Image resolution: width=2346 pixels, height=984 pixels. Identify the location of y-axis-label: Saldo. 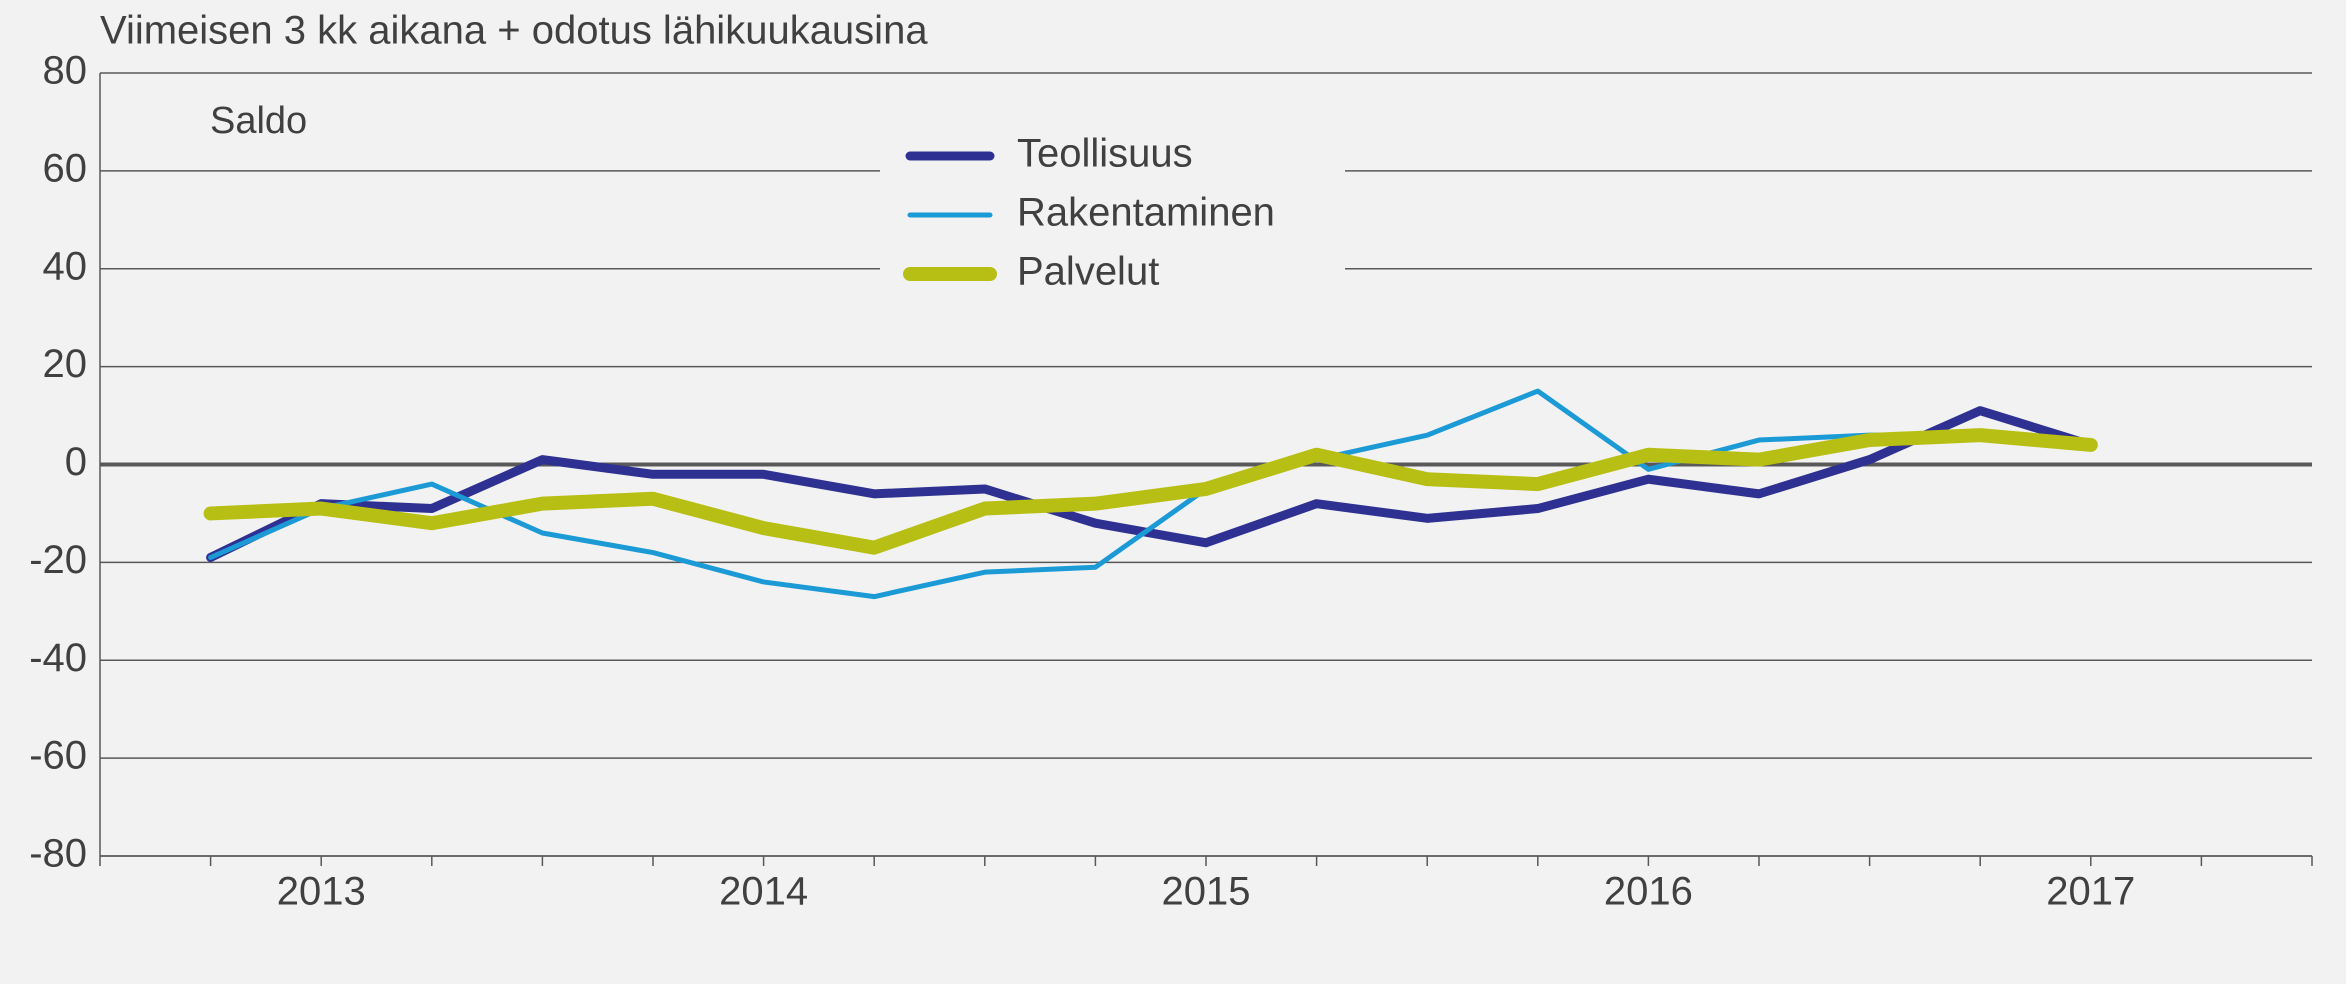
(258, 121).